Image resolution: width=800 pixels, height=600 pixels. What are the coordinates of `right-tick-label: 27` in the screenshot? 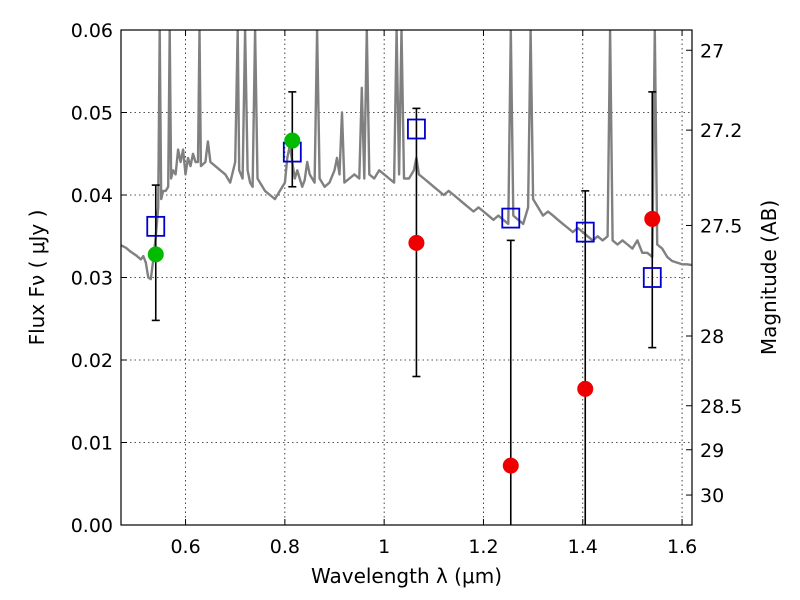 It's located at (712, 51).